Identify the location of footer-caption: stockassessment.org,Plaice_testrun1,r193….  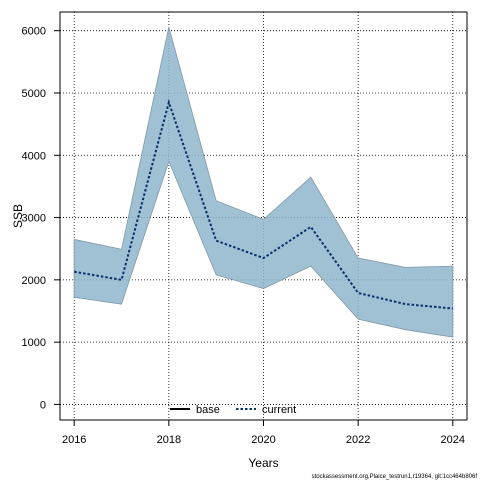
(395, 477).